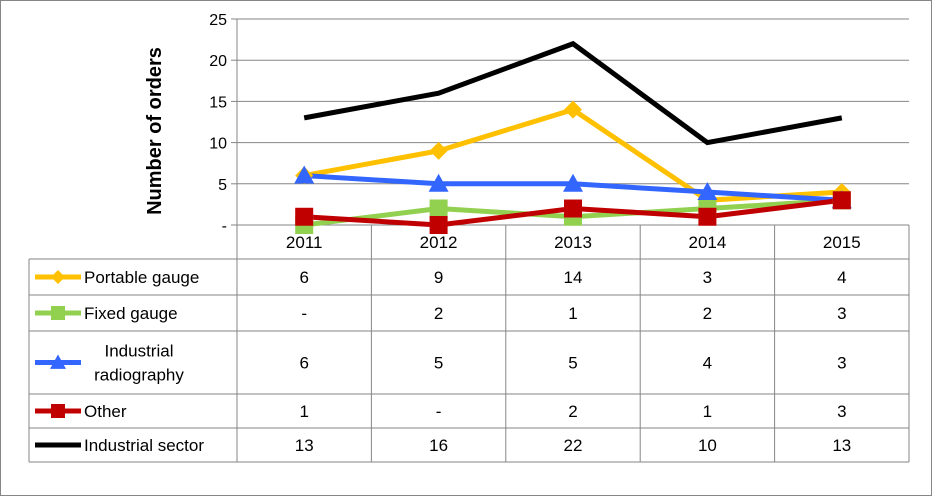 This screenshot has width=932, height=496. Describe the element at coordinates (842, 242) in the screenshot. I see `x-category-label: 2015` at that location.